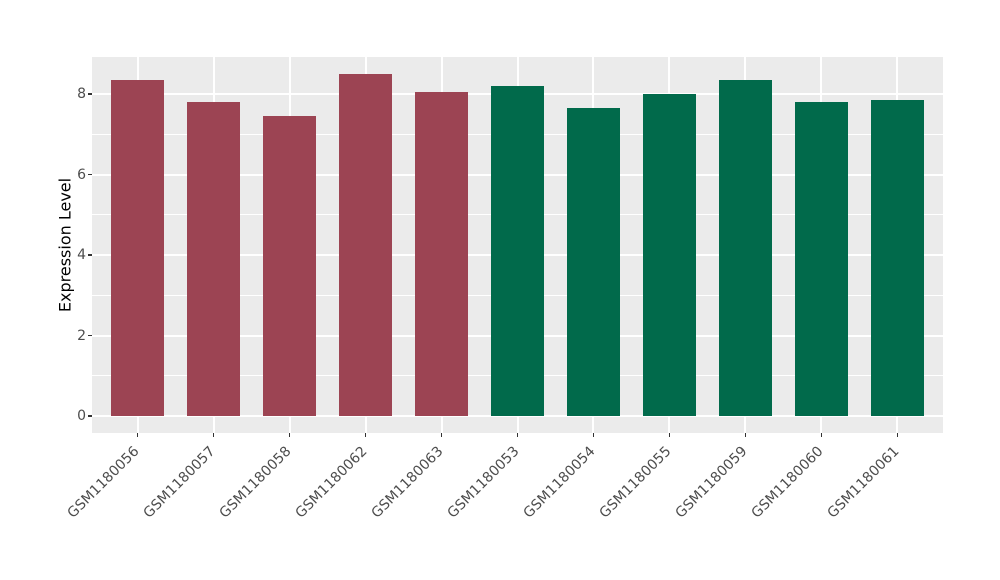 The image size is (1000, 580). Describe the element at coordinates (821, 259) in the screenshot. I see `bar-GSM1180060` at that location.